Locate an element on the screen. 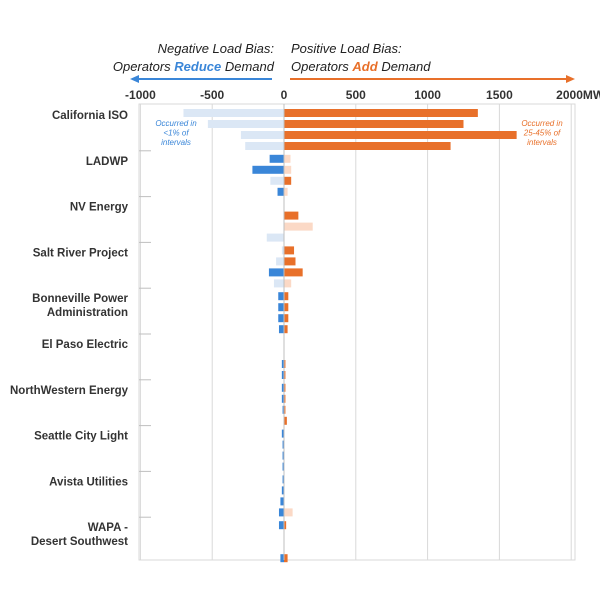  utility-label: NV Energy is located at coordinates (99, 208).